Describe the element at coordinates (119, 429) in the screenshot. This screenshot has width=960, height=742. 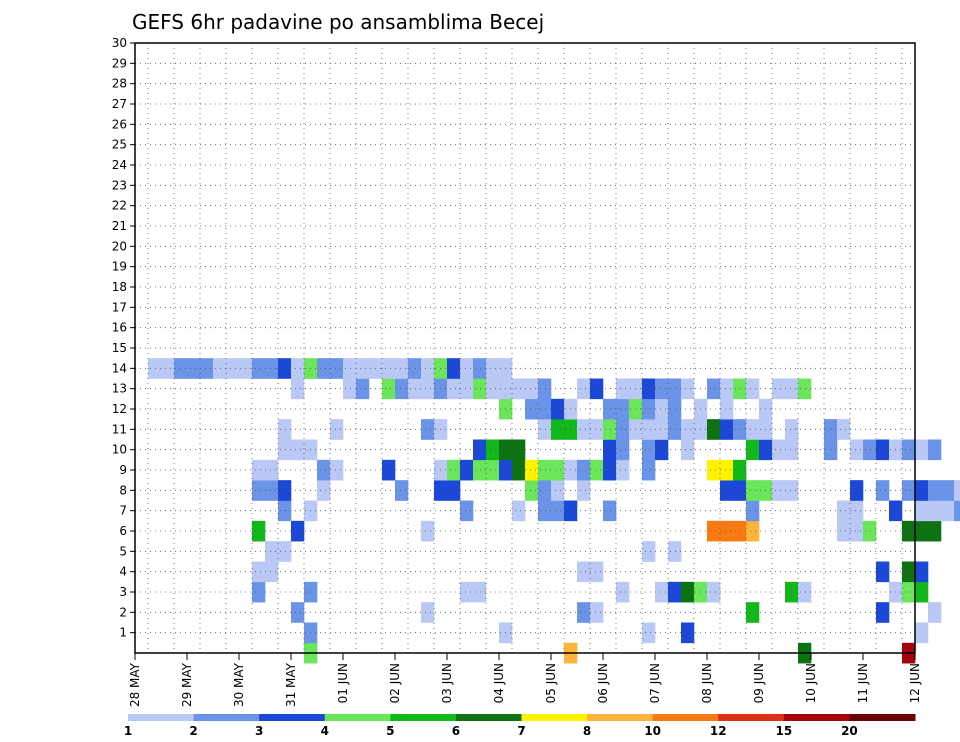
I see `y-tick-label: 11` at that location.